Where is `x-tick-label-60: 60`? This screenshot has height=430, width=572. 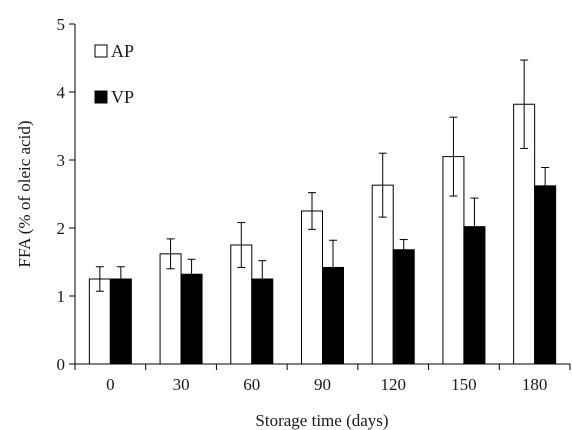
x-tick-label-60: 60 is located at coordinates (251, 384).